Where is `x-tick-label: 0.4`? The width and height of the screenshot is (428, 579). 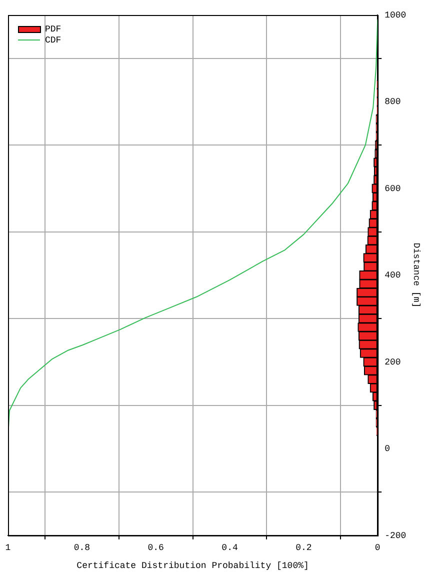 x-tick-label: 0.4 is located at coordinates (230, 548).